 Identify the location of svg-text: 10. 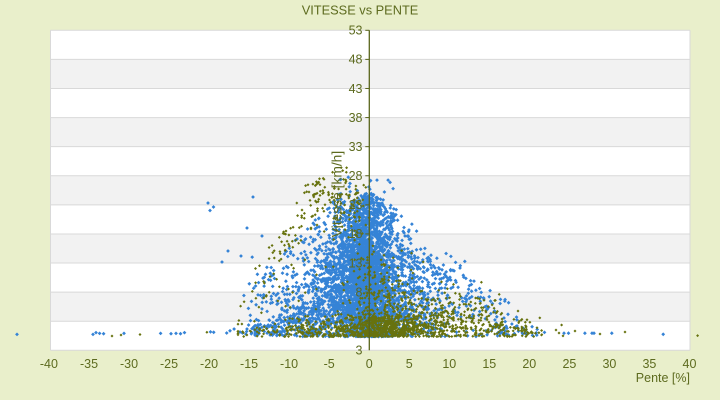
(449, 364).